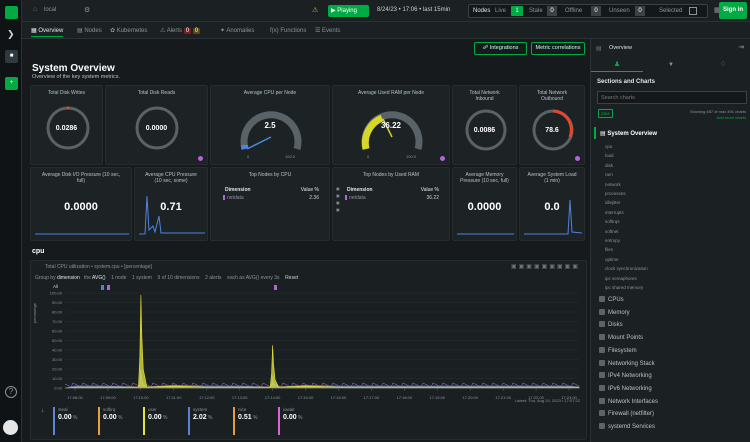 The image size is (750, 442). Describe the element at coordinates (254, 421) in the screenshot. I see `legend-item: nice 0.51 %` at that location.